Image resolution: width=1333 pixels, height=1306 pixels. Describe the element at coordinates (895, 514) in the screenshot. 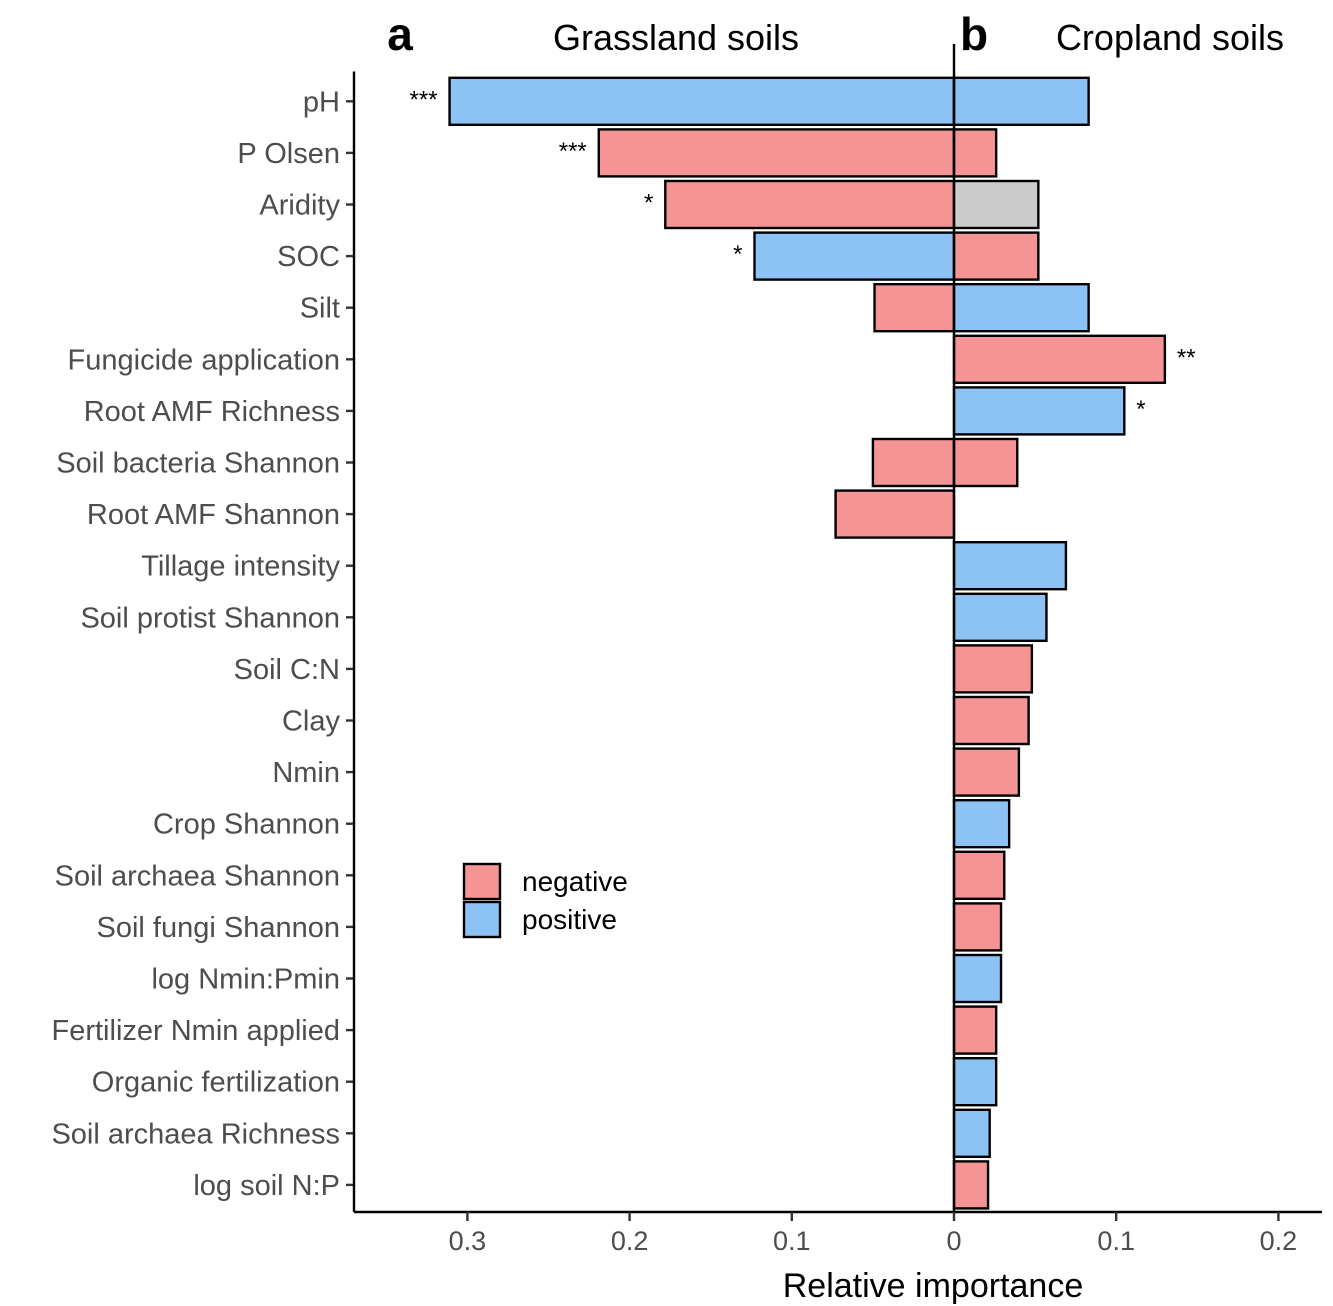

I see `bar-a-root-amf-shannon` at that location.